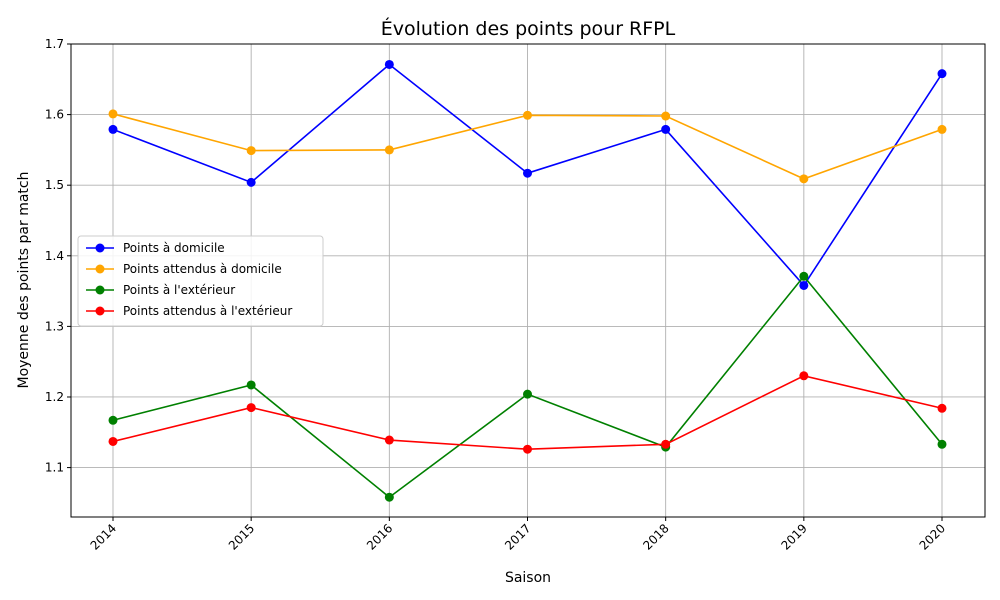  Describe the element at coordinates (207, 311) in the screenshot. I see `legend-label: Points attendus à l'extérieur` at that location.